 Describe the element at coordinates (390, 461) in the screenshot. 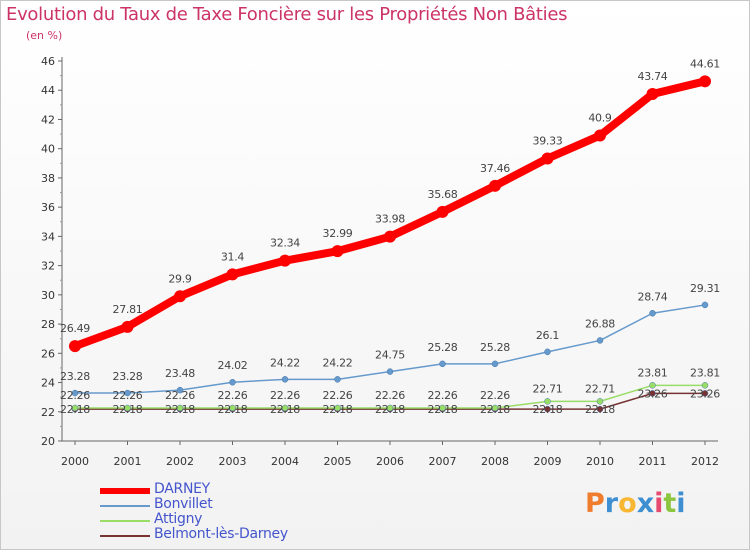

I see `x-tick-label: 2006` at that location.